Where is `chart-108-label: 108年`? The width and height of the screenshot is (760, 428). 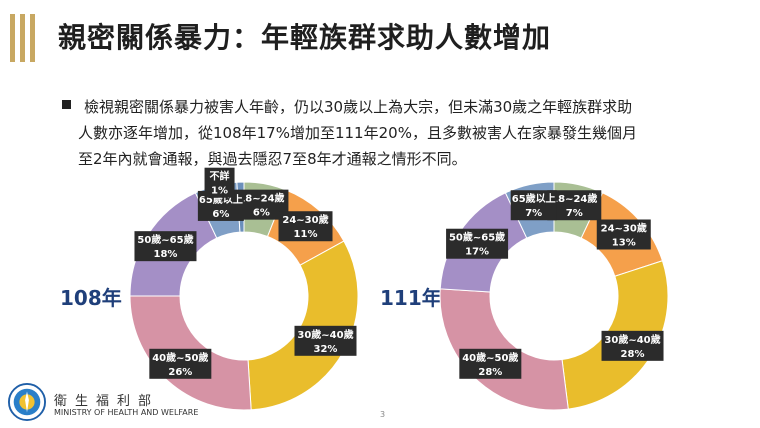 chart-108-label: 108年 is located at coordinates (91, 298).